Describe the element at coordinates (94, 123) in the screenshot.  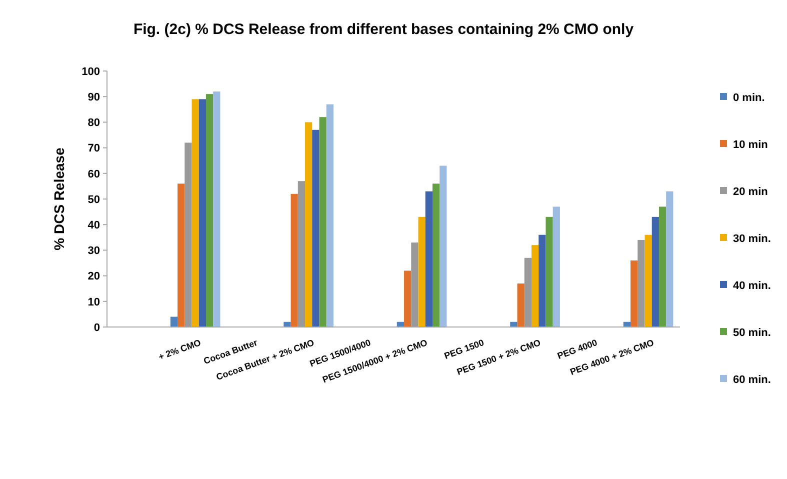
I see `y-tick-label: 80` at that location.